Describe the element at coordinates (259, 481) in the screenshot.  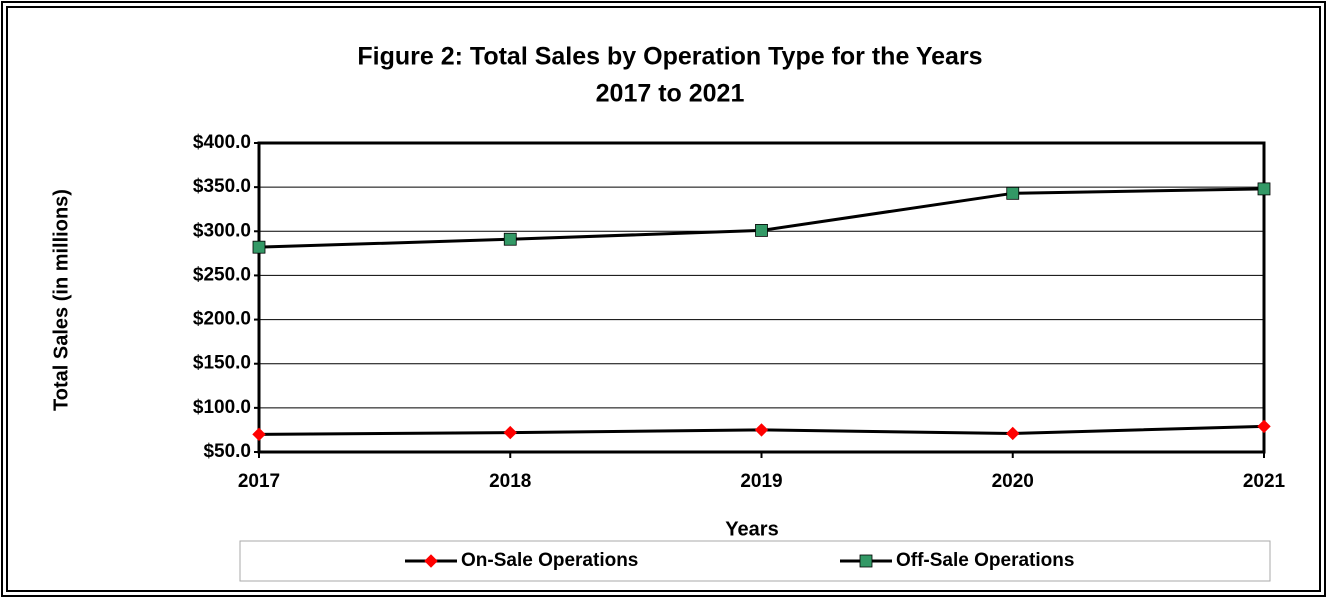
I see `x-tick-label: 2017` at that location.